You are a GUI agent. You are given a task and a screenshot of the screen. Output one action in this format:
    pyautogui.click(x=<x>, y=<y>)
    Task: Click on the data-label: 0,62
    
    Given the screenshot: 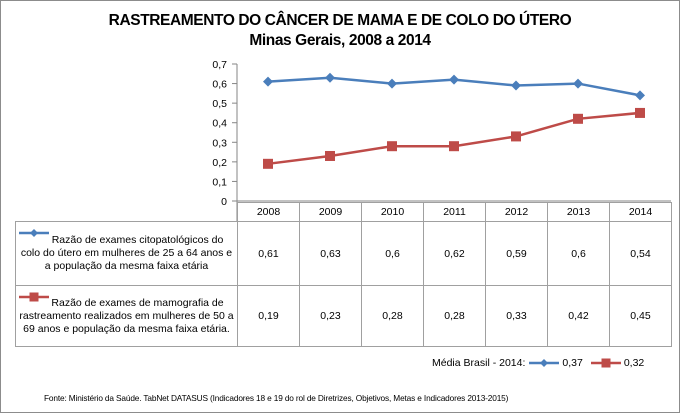 What is the action you would take?
    pyautogui.click(x=454, y=253)
    